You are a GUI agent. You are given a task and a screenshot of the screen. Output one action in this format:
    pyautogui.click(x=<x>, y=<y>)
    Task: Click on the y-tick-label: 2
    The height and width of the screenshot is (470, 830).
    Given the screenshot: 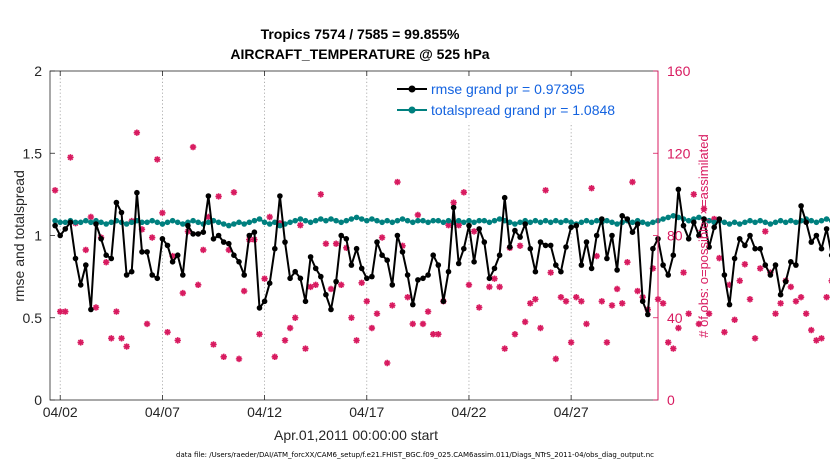 What is the action you would take?
    pyautogui.click(x=38, y=71)
    